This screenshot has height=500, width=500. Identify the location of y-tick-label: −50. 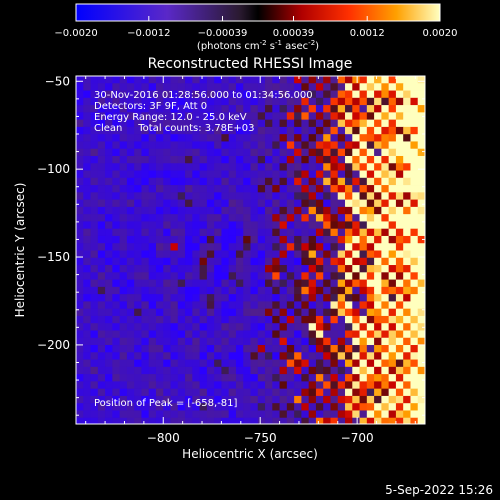
(57, 81).